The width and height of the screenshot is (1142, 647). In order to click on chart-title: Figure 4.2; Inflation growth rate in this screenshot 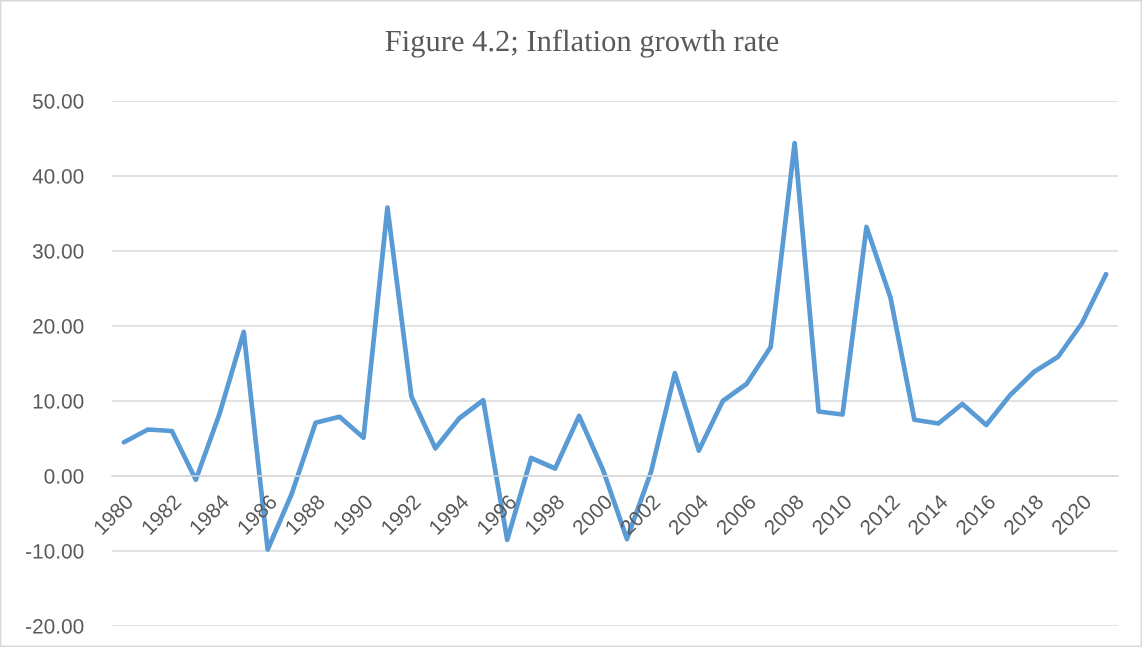, I will do `click(582, 43)`.